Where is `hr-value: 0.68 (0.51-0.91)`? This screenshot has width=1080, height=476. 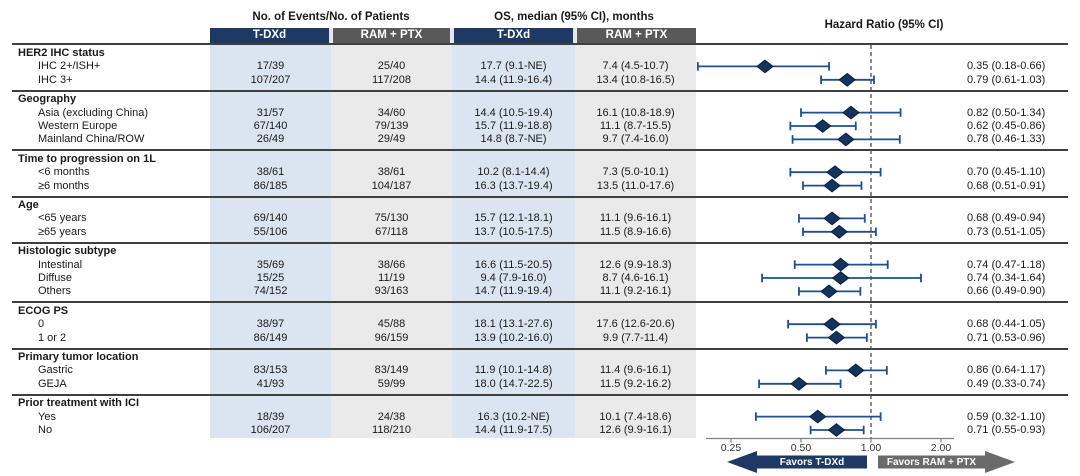
hr-value: 0.68 (0.51-0.91) is located at coordinates (1006, 185).